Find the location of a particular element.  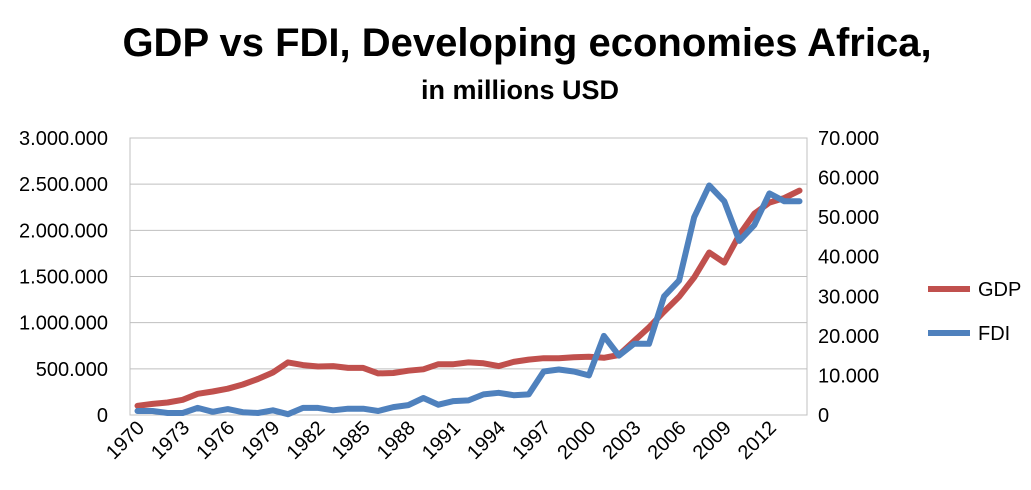

chart-subtitle: in millions USD is located at coordinates (520, 90).